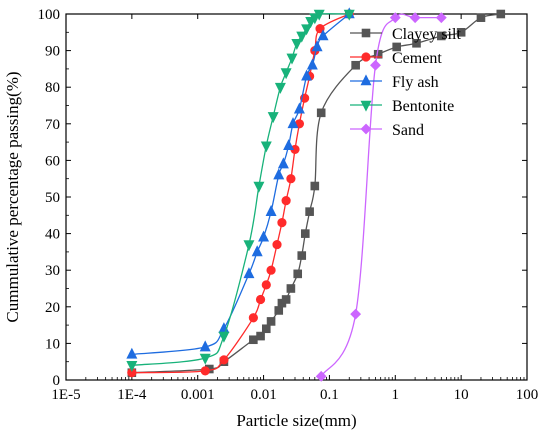 The height and width of the screenshot is (435, 550). What do you see at coordinates (263, 395) in the screenshot?
I see `x-tick-label: 0.01` at bounding box center [263, 395].